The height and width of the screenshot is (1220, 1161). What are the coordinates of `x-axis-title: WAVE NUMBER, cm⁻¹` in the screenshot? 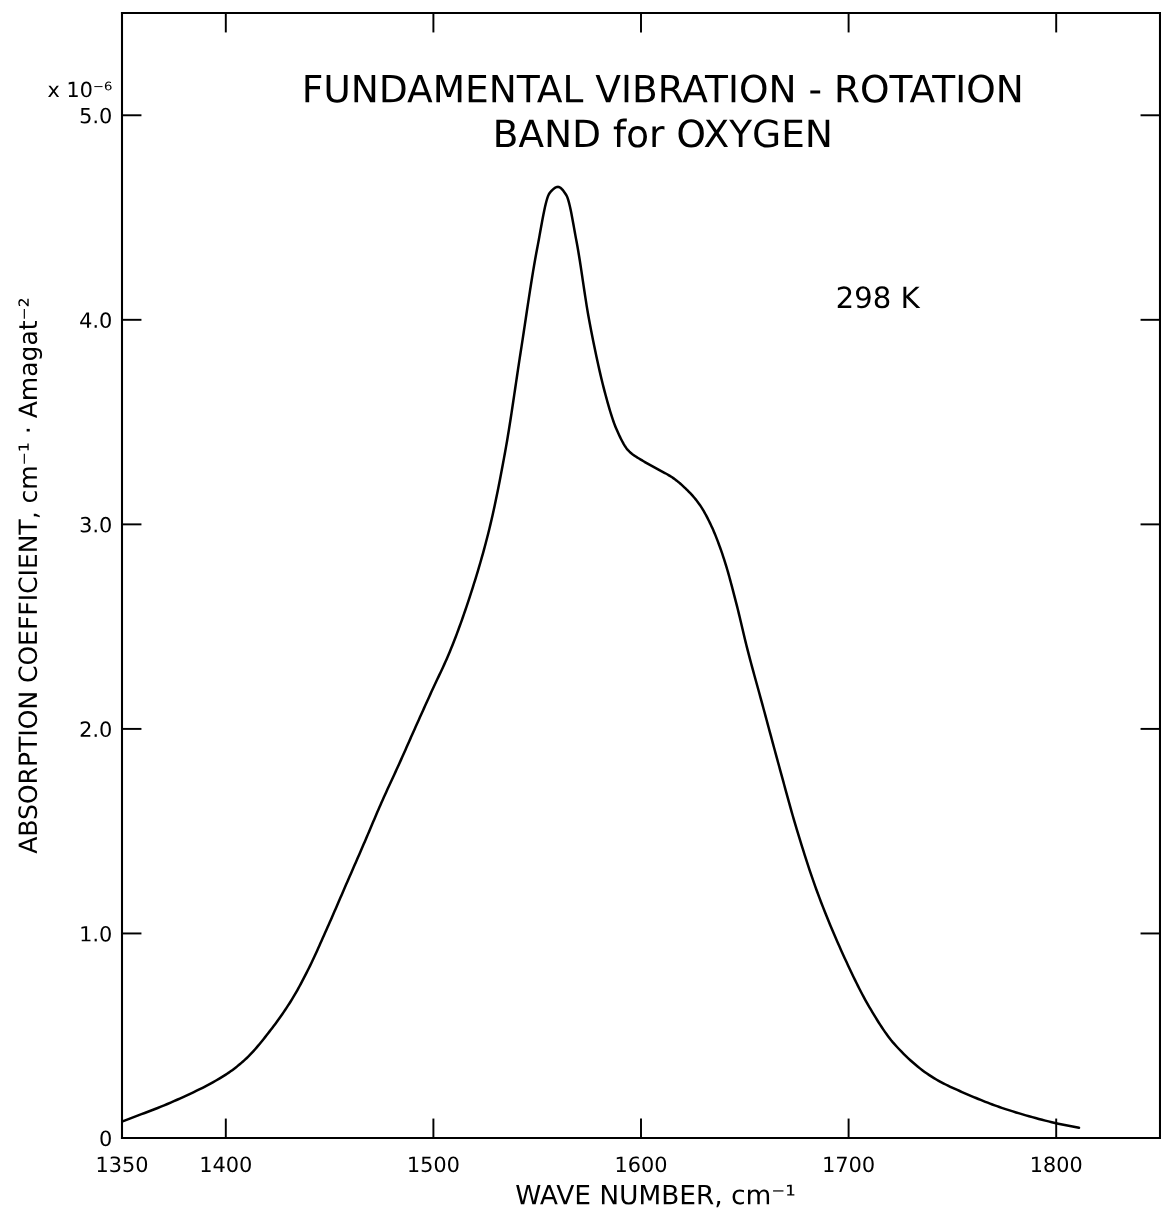 It's located at (655, 1196).